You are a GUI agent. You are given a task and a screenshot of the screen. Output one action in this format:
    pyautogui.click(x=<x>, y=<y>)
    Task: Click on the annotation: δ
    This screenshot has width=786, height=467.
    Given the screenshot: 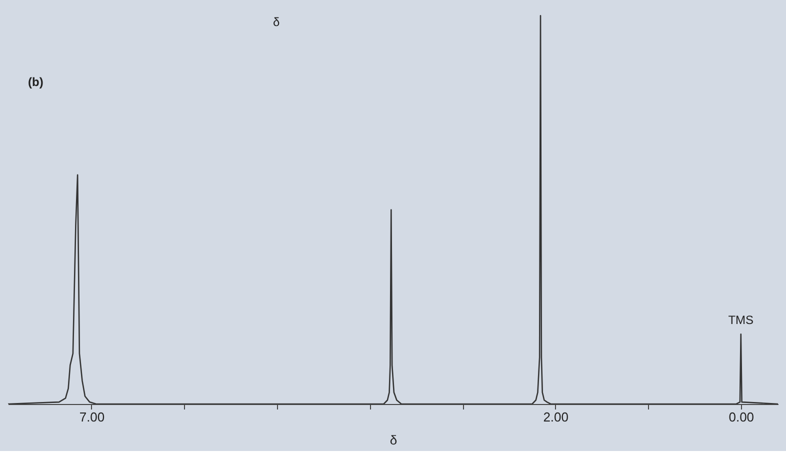 What is the action you would take?
    pyautogui.click(x=276, y=22)
    